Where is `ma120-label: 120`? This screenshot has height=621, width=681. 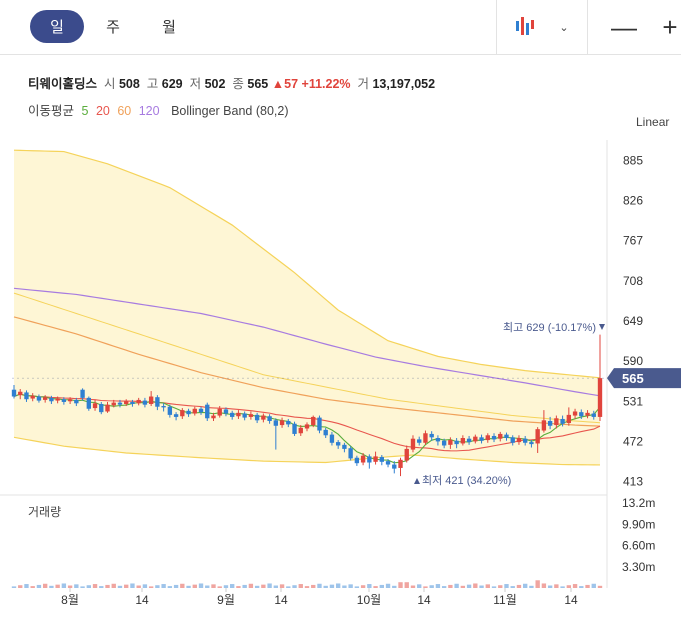 ma120-label: 120 is located at coordinates (149, 111).